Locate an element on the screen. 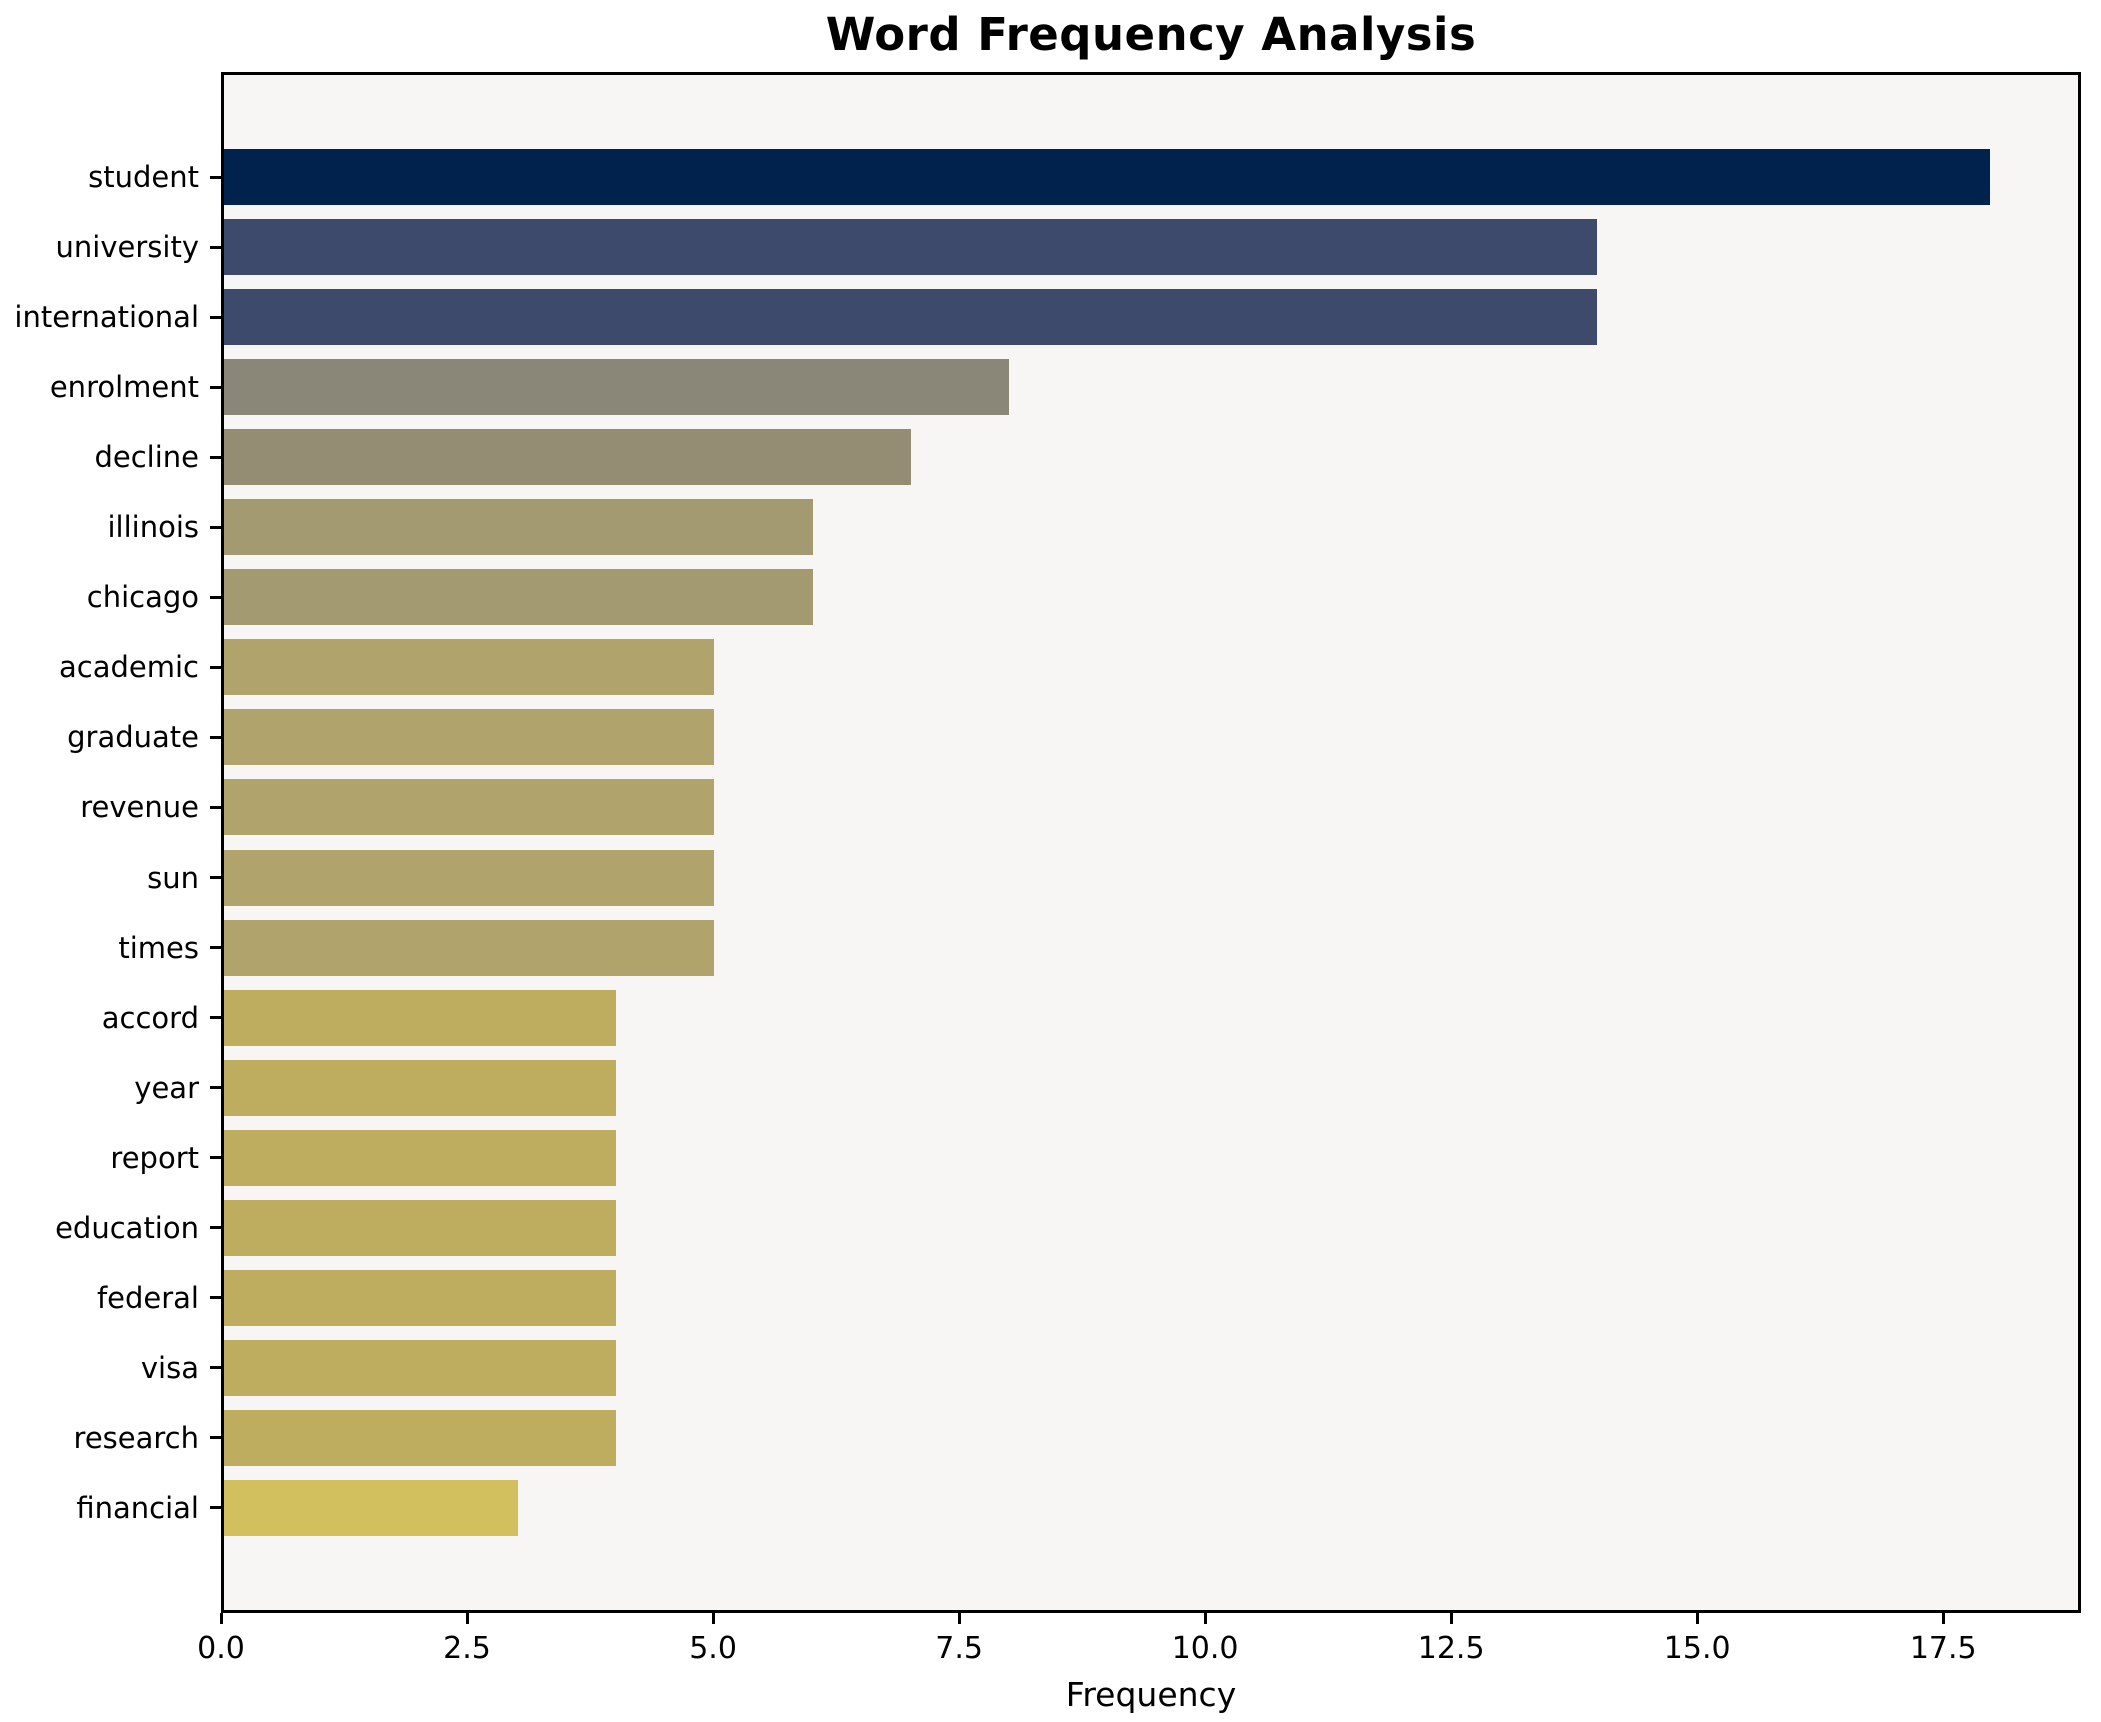  y-tick-label-university: university is located at coordinates (127, 247).